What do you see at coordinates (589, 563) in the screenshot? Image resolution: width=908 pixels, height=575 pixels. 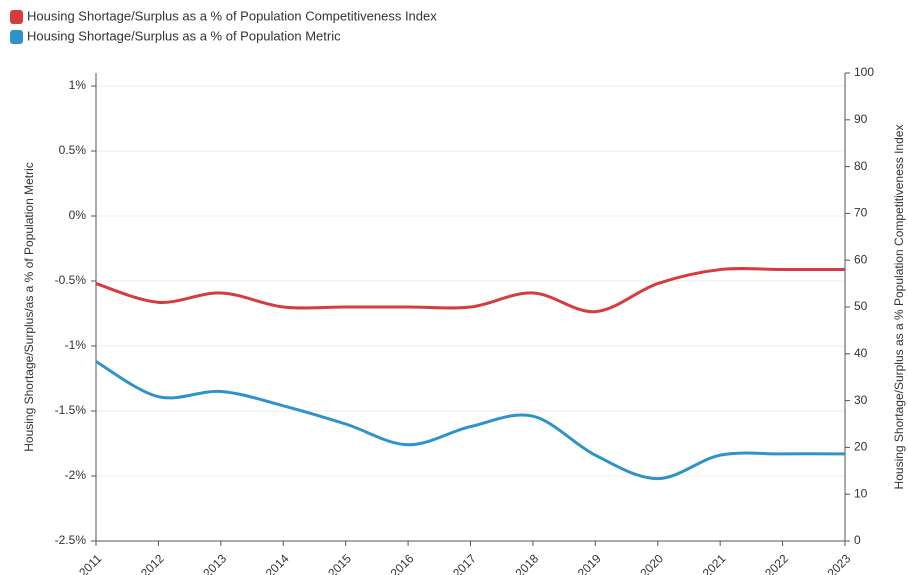 I see `x-tick-label: 2019` at bounding box center [589, 563].